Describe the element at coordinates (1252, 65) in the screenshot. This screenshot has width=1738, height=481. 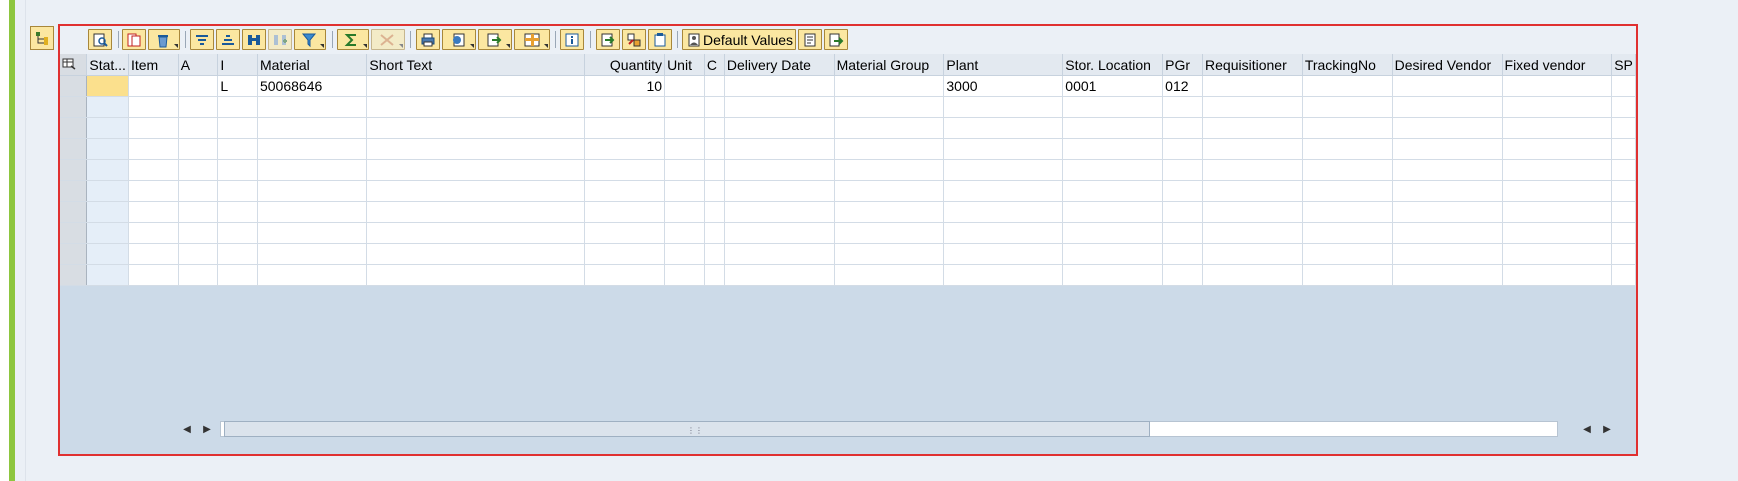
I see `column-header: Requisitioner` at that location.